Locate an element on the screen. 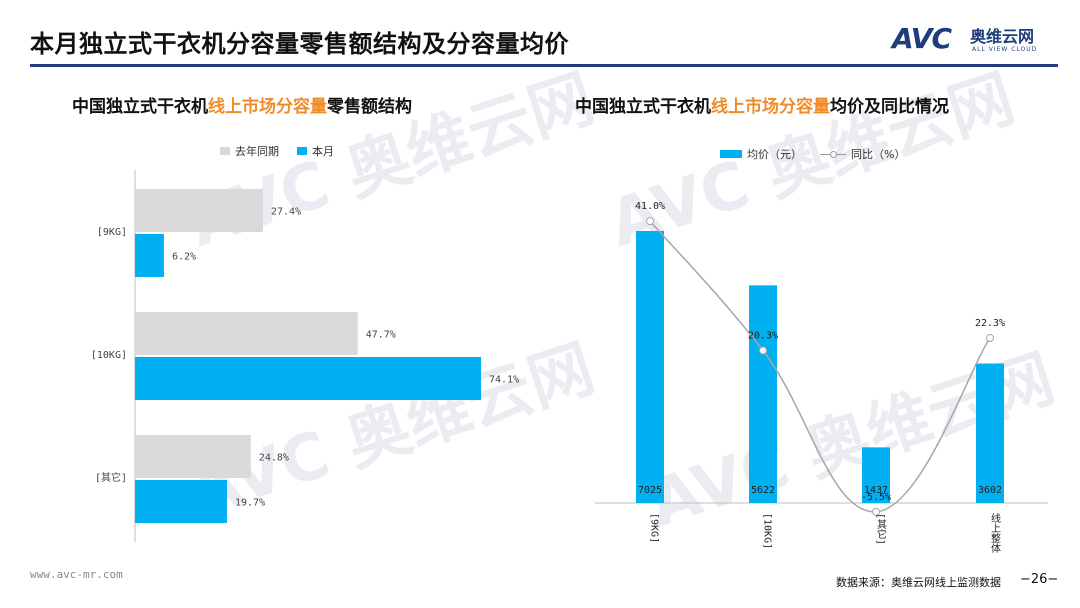 Image resolution: width=1080 pixels, height=608 pixels. data-label: 3602 is located at coordinates (990, 490).